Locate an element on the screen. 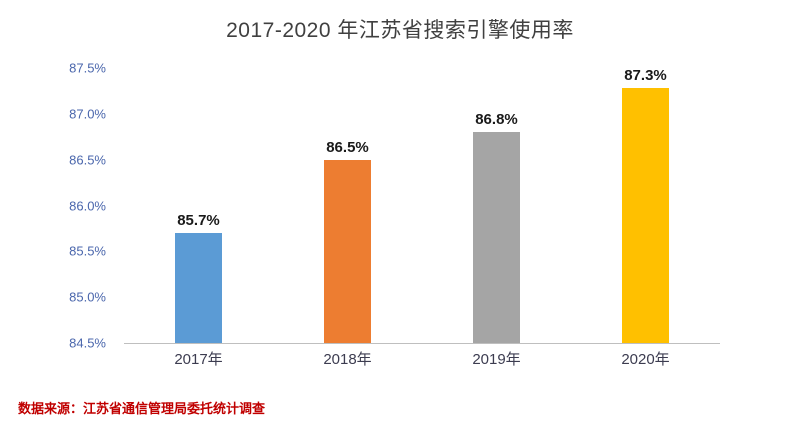 Image resolution: width=800 pixels, height=438 pixels. bar-group: 86.5% is located at coordinates (347, 205).